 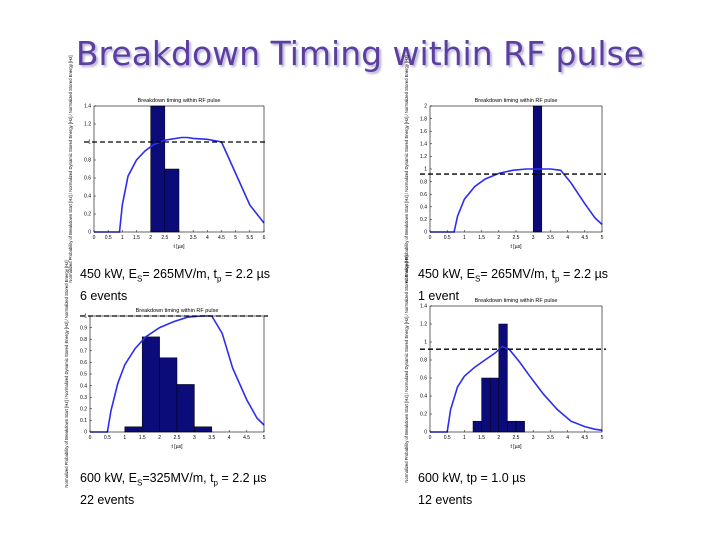 I want to click on caption-4-line1: 600 kW, tp = 1.0 µs, so click(x=472, y=478).